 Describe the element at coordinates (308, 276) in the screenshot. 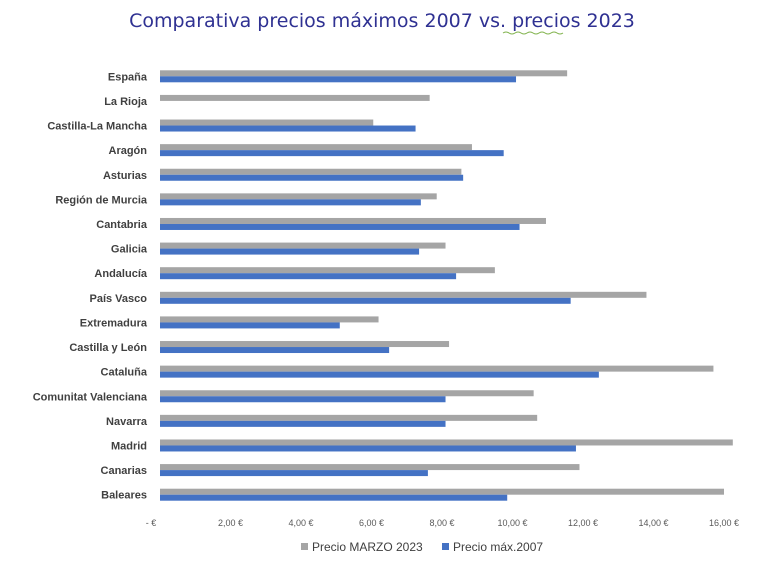

I see `bar-precio-max-2007-andalucia` at that location.